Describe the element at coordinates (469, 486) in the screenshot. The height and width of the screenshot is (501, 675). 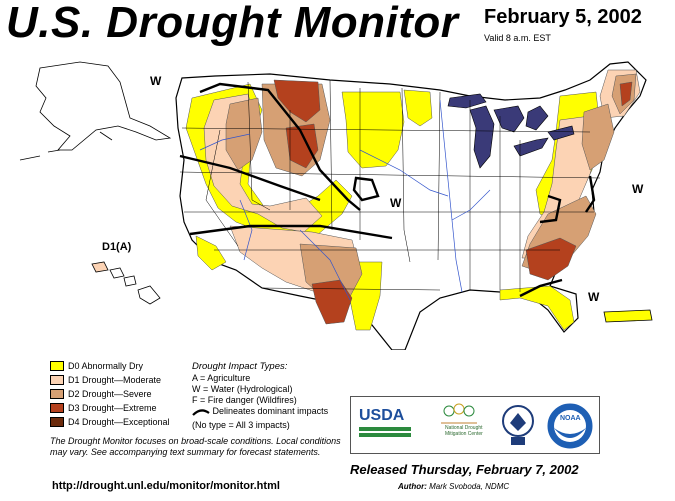
I see `author-name: Mark Svoboda, NDMC` at that location.